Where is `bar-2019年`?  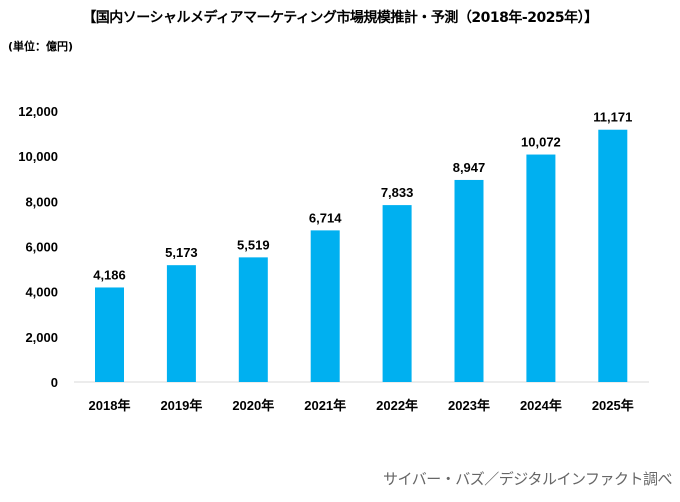 bar-2019年 is located at coordinates (181, 323).